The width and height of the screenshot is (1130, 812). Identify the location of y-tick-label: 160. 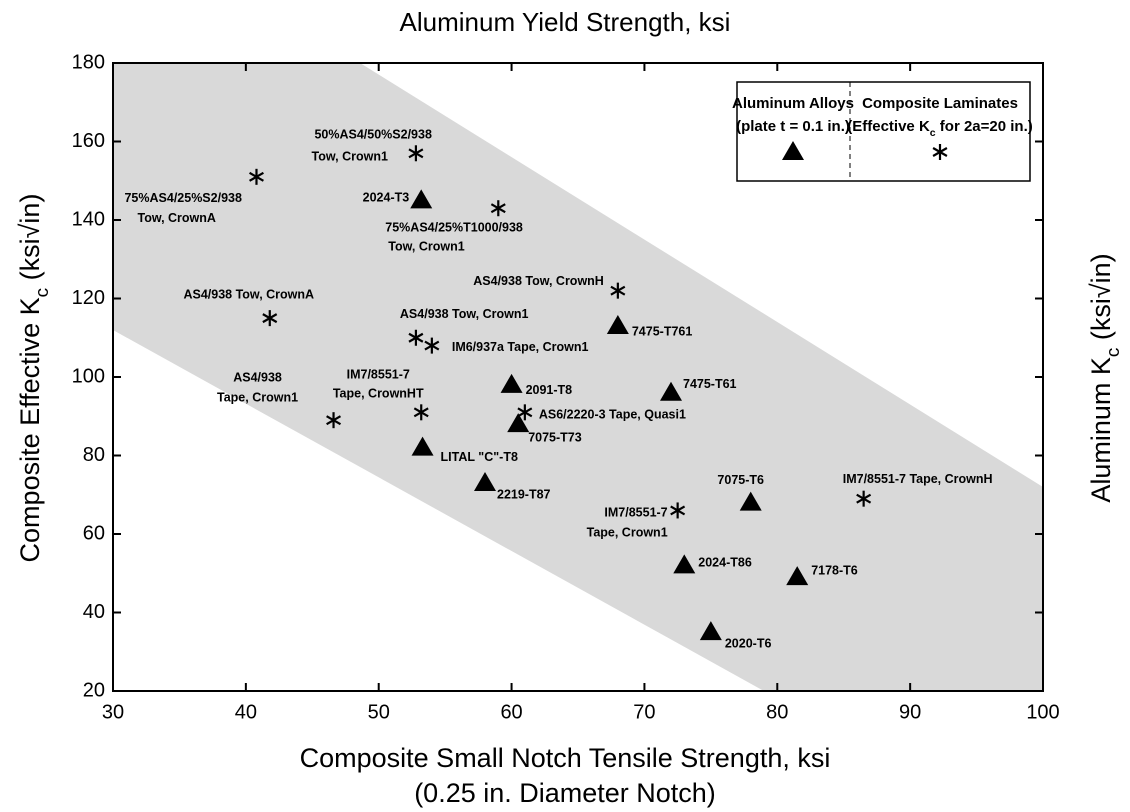
(88, 141).